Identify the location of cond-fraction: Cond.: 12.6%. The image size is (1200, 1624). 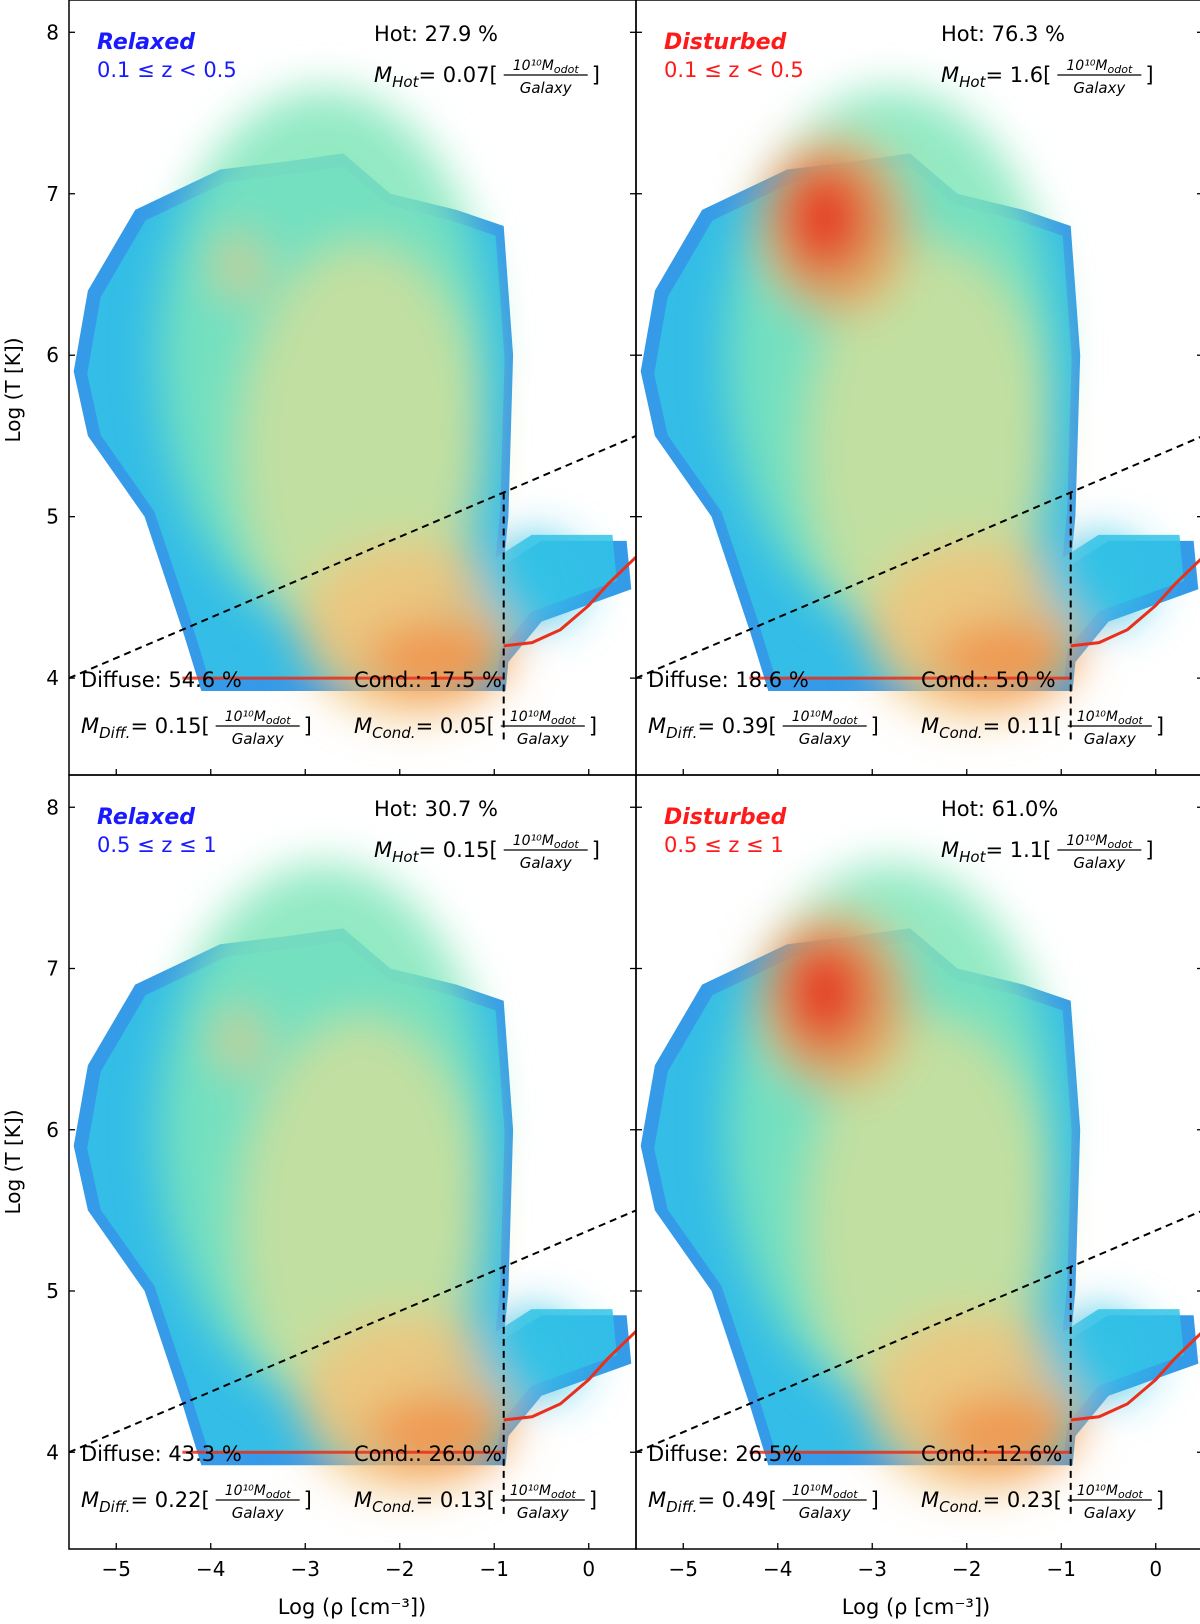
(991, 1454).